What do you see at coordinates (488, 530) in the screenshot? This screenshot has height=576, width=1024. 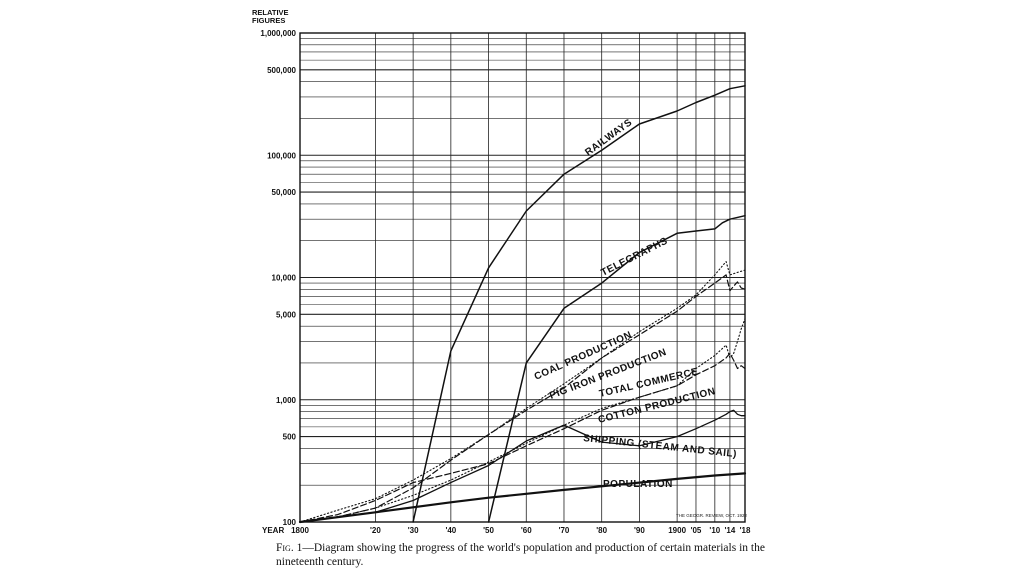 I see `x-tick-label: '50` at bounding box center [488, 530].